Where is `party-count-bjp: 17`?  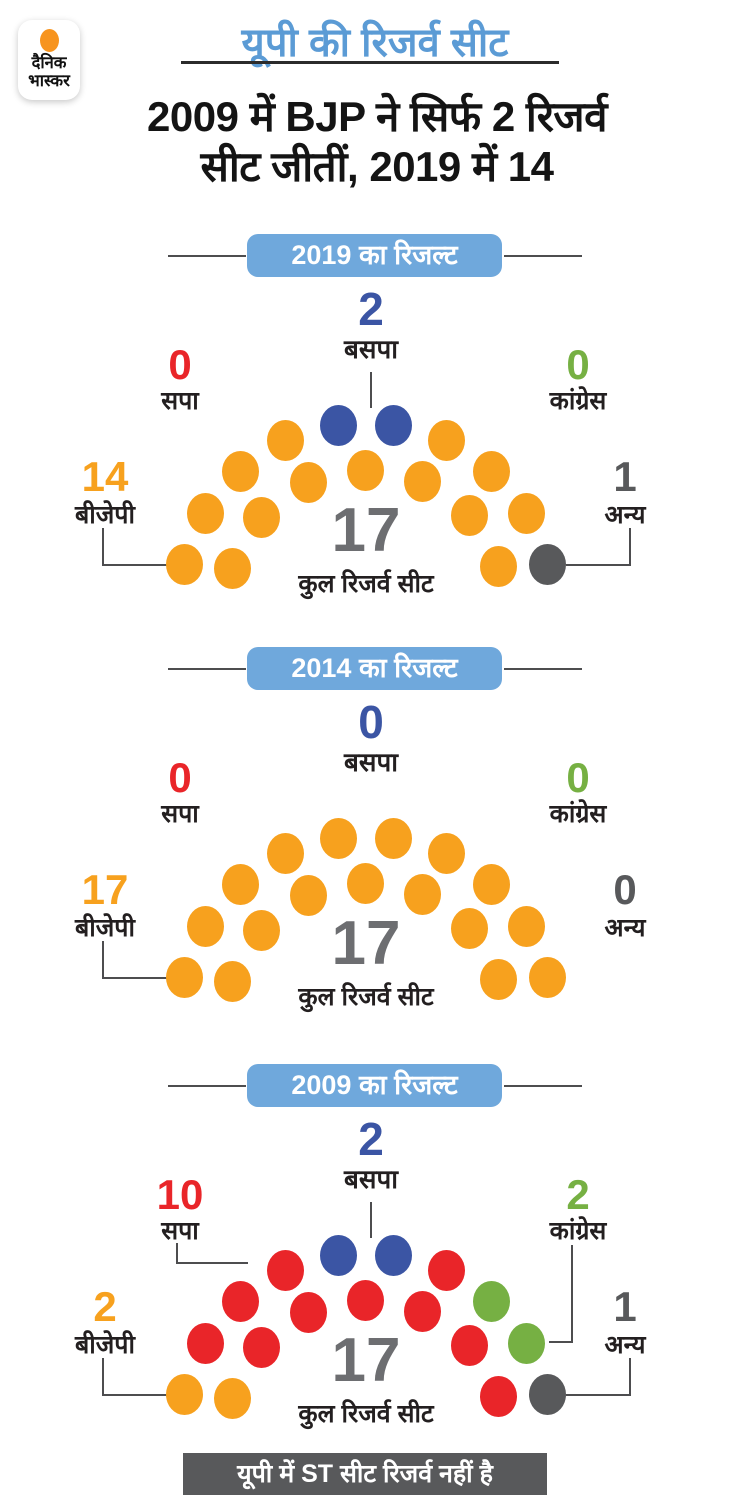 party-count-bjp: 17 is located at coordinates (105, 889).